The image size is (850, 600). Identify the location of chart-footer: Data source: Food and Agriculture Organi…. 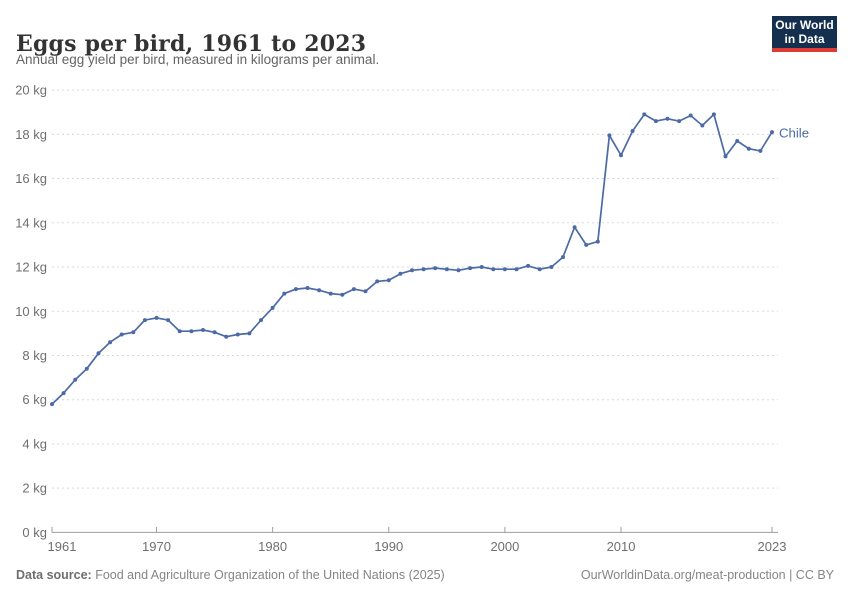
(425, 575).